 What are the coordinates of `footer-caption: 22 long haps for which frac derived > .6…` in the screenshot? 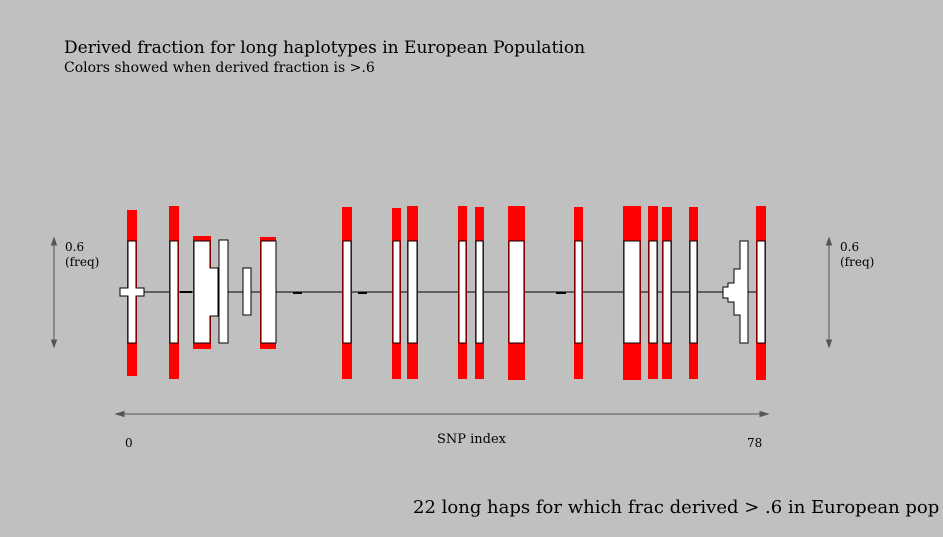 It's located at (676, 507).